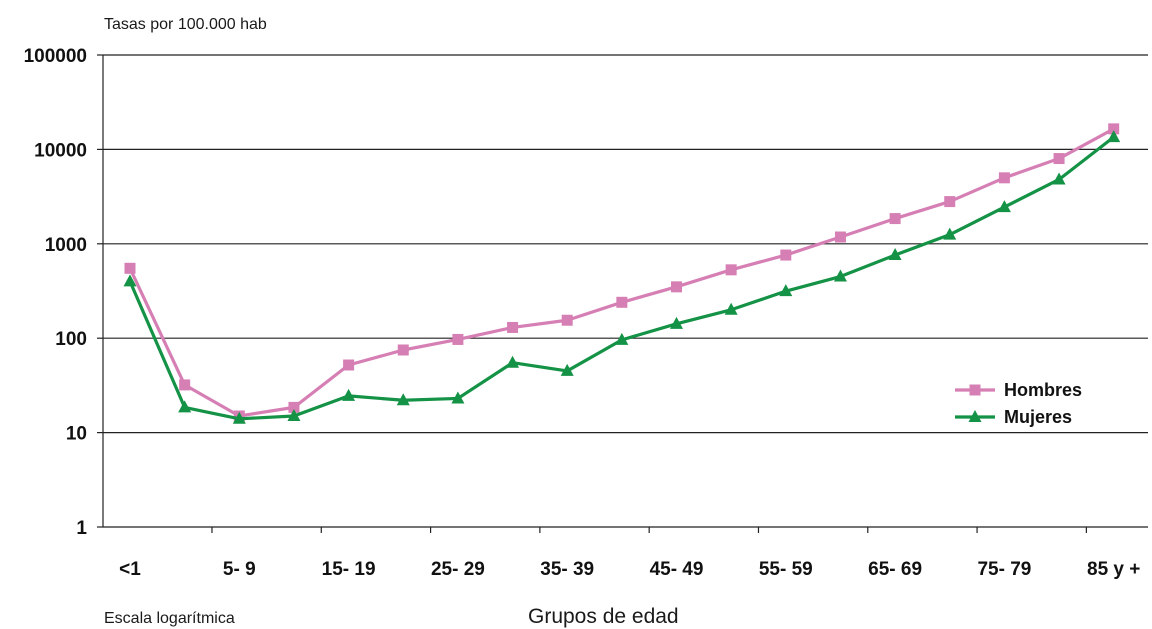 This screenshot has height=629, width=1152. What do you see at coordinates (1043, 390) in the screenshot?
I see `legend-label: Hombres` at bounding box center [1043, 390].